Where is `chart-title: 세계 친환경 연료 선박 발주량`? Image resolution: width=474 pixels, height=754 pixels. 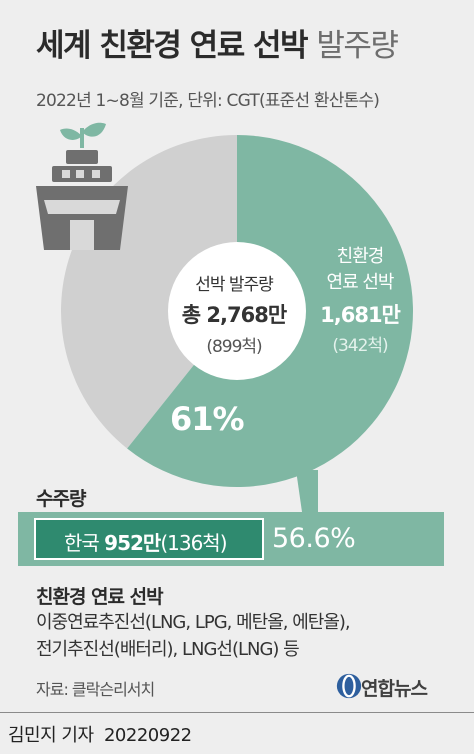 chart-title: 세계 친환경 연료 선박 발주량 is located at coordinates (217, 42).